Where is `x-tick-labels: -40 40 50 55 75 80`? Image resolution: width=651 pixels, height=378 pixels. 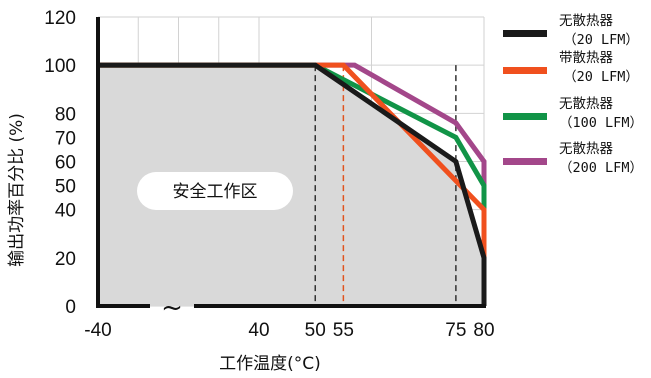 x-tick-labels: -40 40 50 55 75 80 is located at coordinates (289, 330).